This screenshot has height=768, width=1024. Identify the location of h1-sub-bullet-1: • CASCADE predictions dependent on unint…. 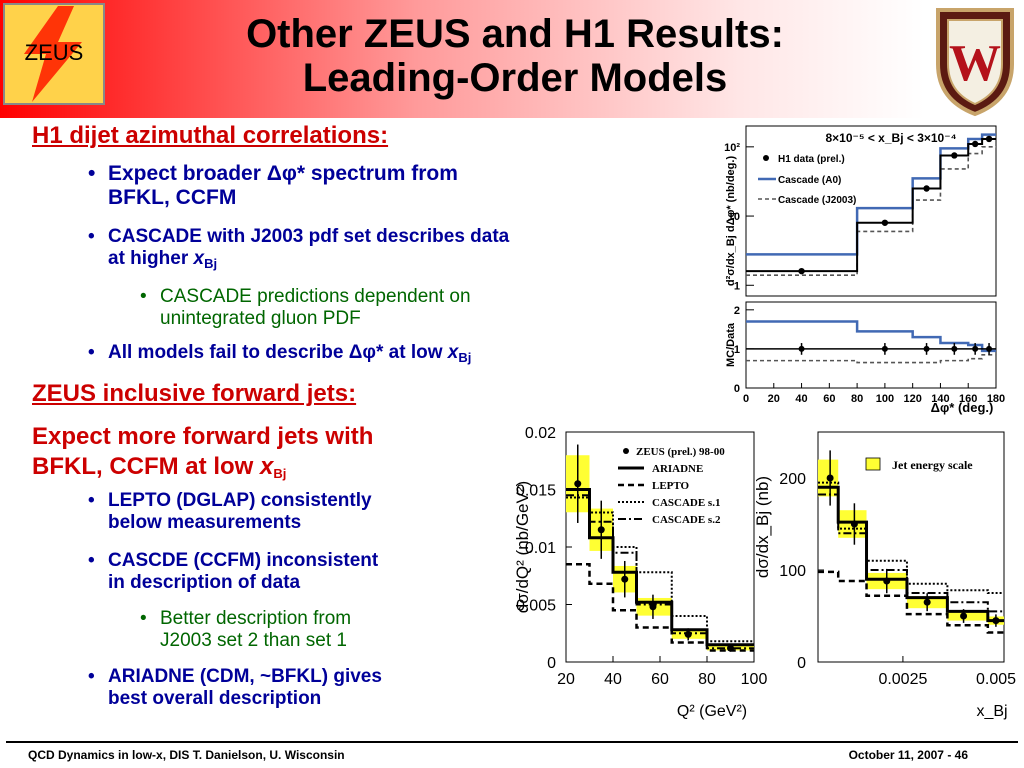
(305, 308).